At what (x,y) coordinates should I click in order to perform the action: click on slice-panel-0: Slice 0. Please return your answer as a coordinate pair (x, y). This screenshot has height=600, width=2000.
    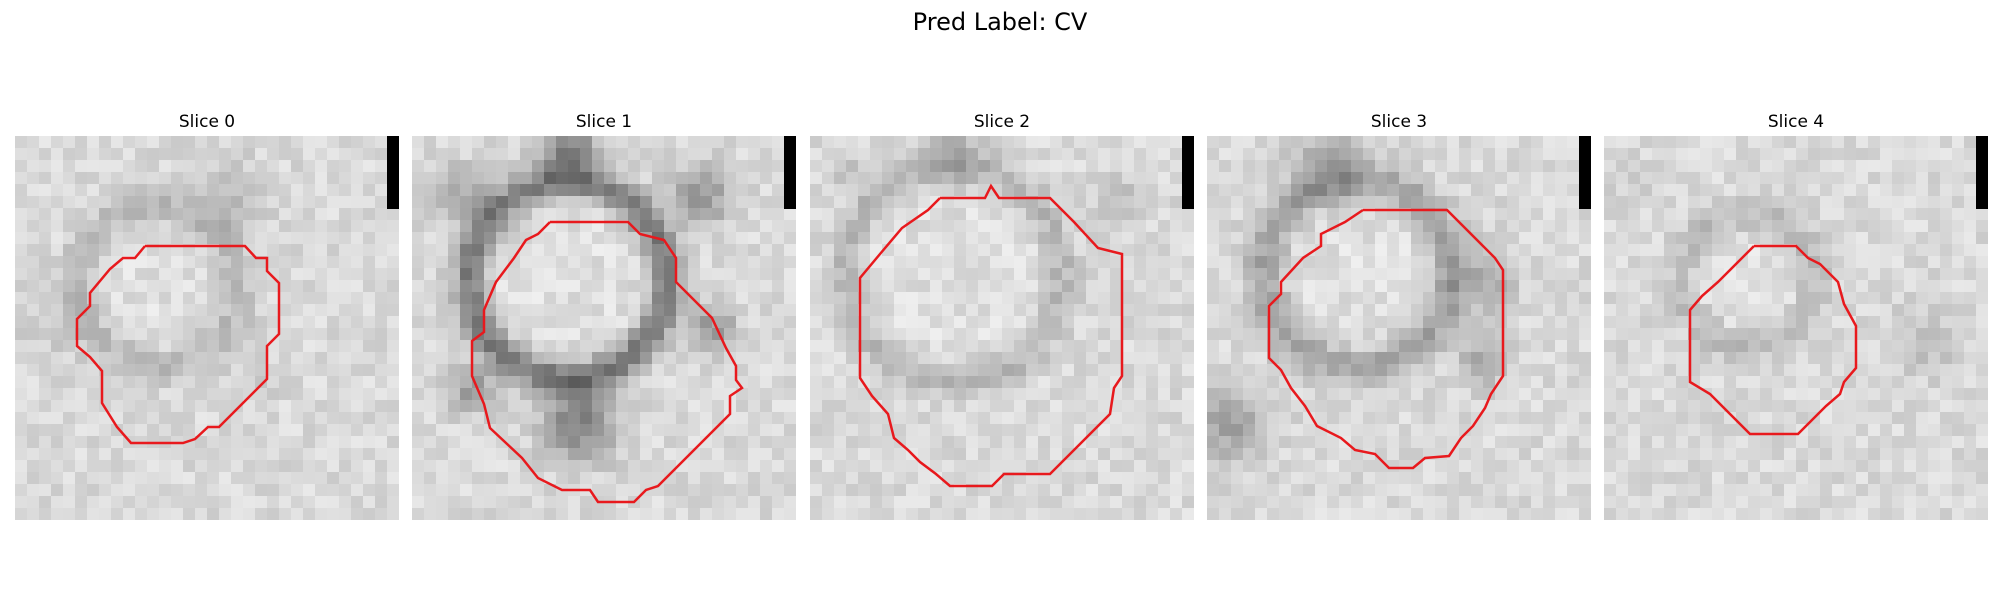
    Looking at the image, I should click on (207, 314).